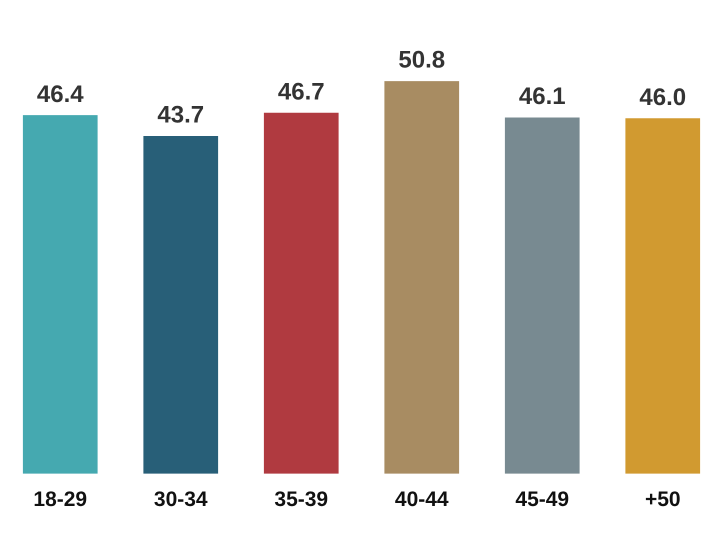 The width and height of the screenshot is (723, 535). Describe the element at coordinates (542, 96) in the screenshot. I see `data-label: 46.1` at that location.